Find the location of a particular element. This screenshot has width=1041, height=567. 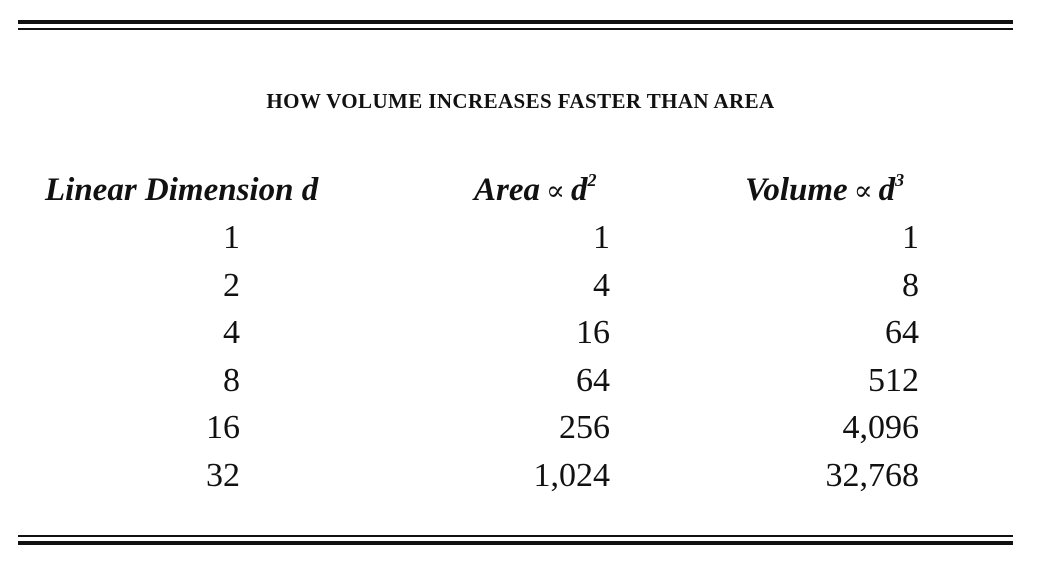

top-double-rule is located at coordinates (515, 25).